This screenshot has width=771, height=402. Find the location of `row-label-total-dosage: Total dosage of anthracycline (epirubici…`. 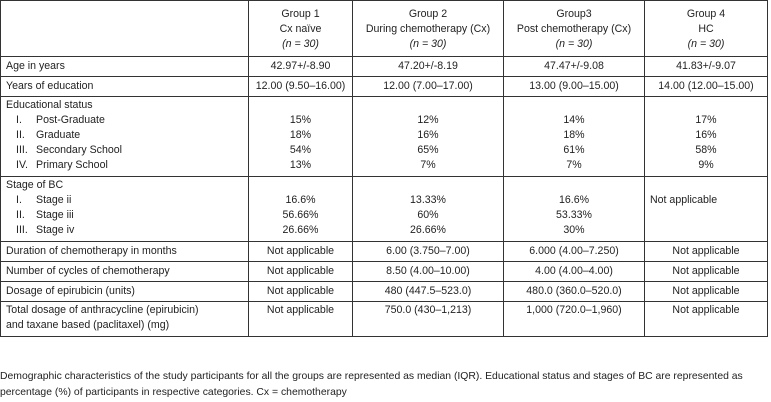

row-label-total-dosage: Total dosage of anthracycline (epirubici… is located at coordinates (124, 319).